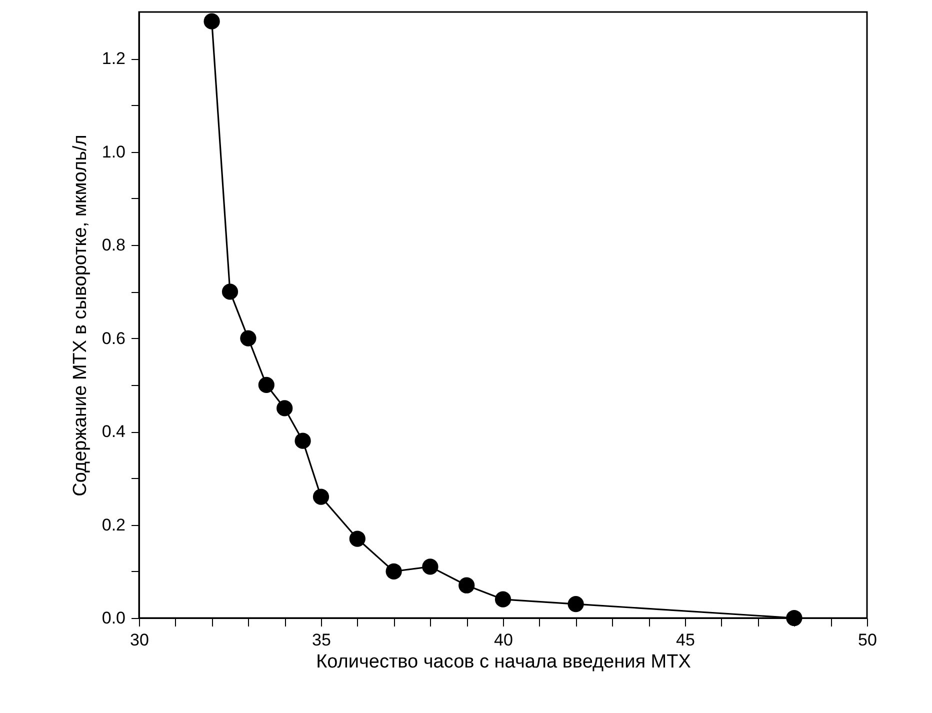 The width and height of the screenshot is (932, 713). I want to click on y-tick-label: 0.8, so click(114, 245).